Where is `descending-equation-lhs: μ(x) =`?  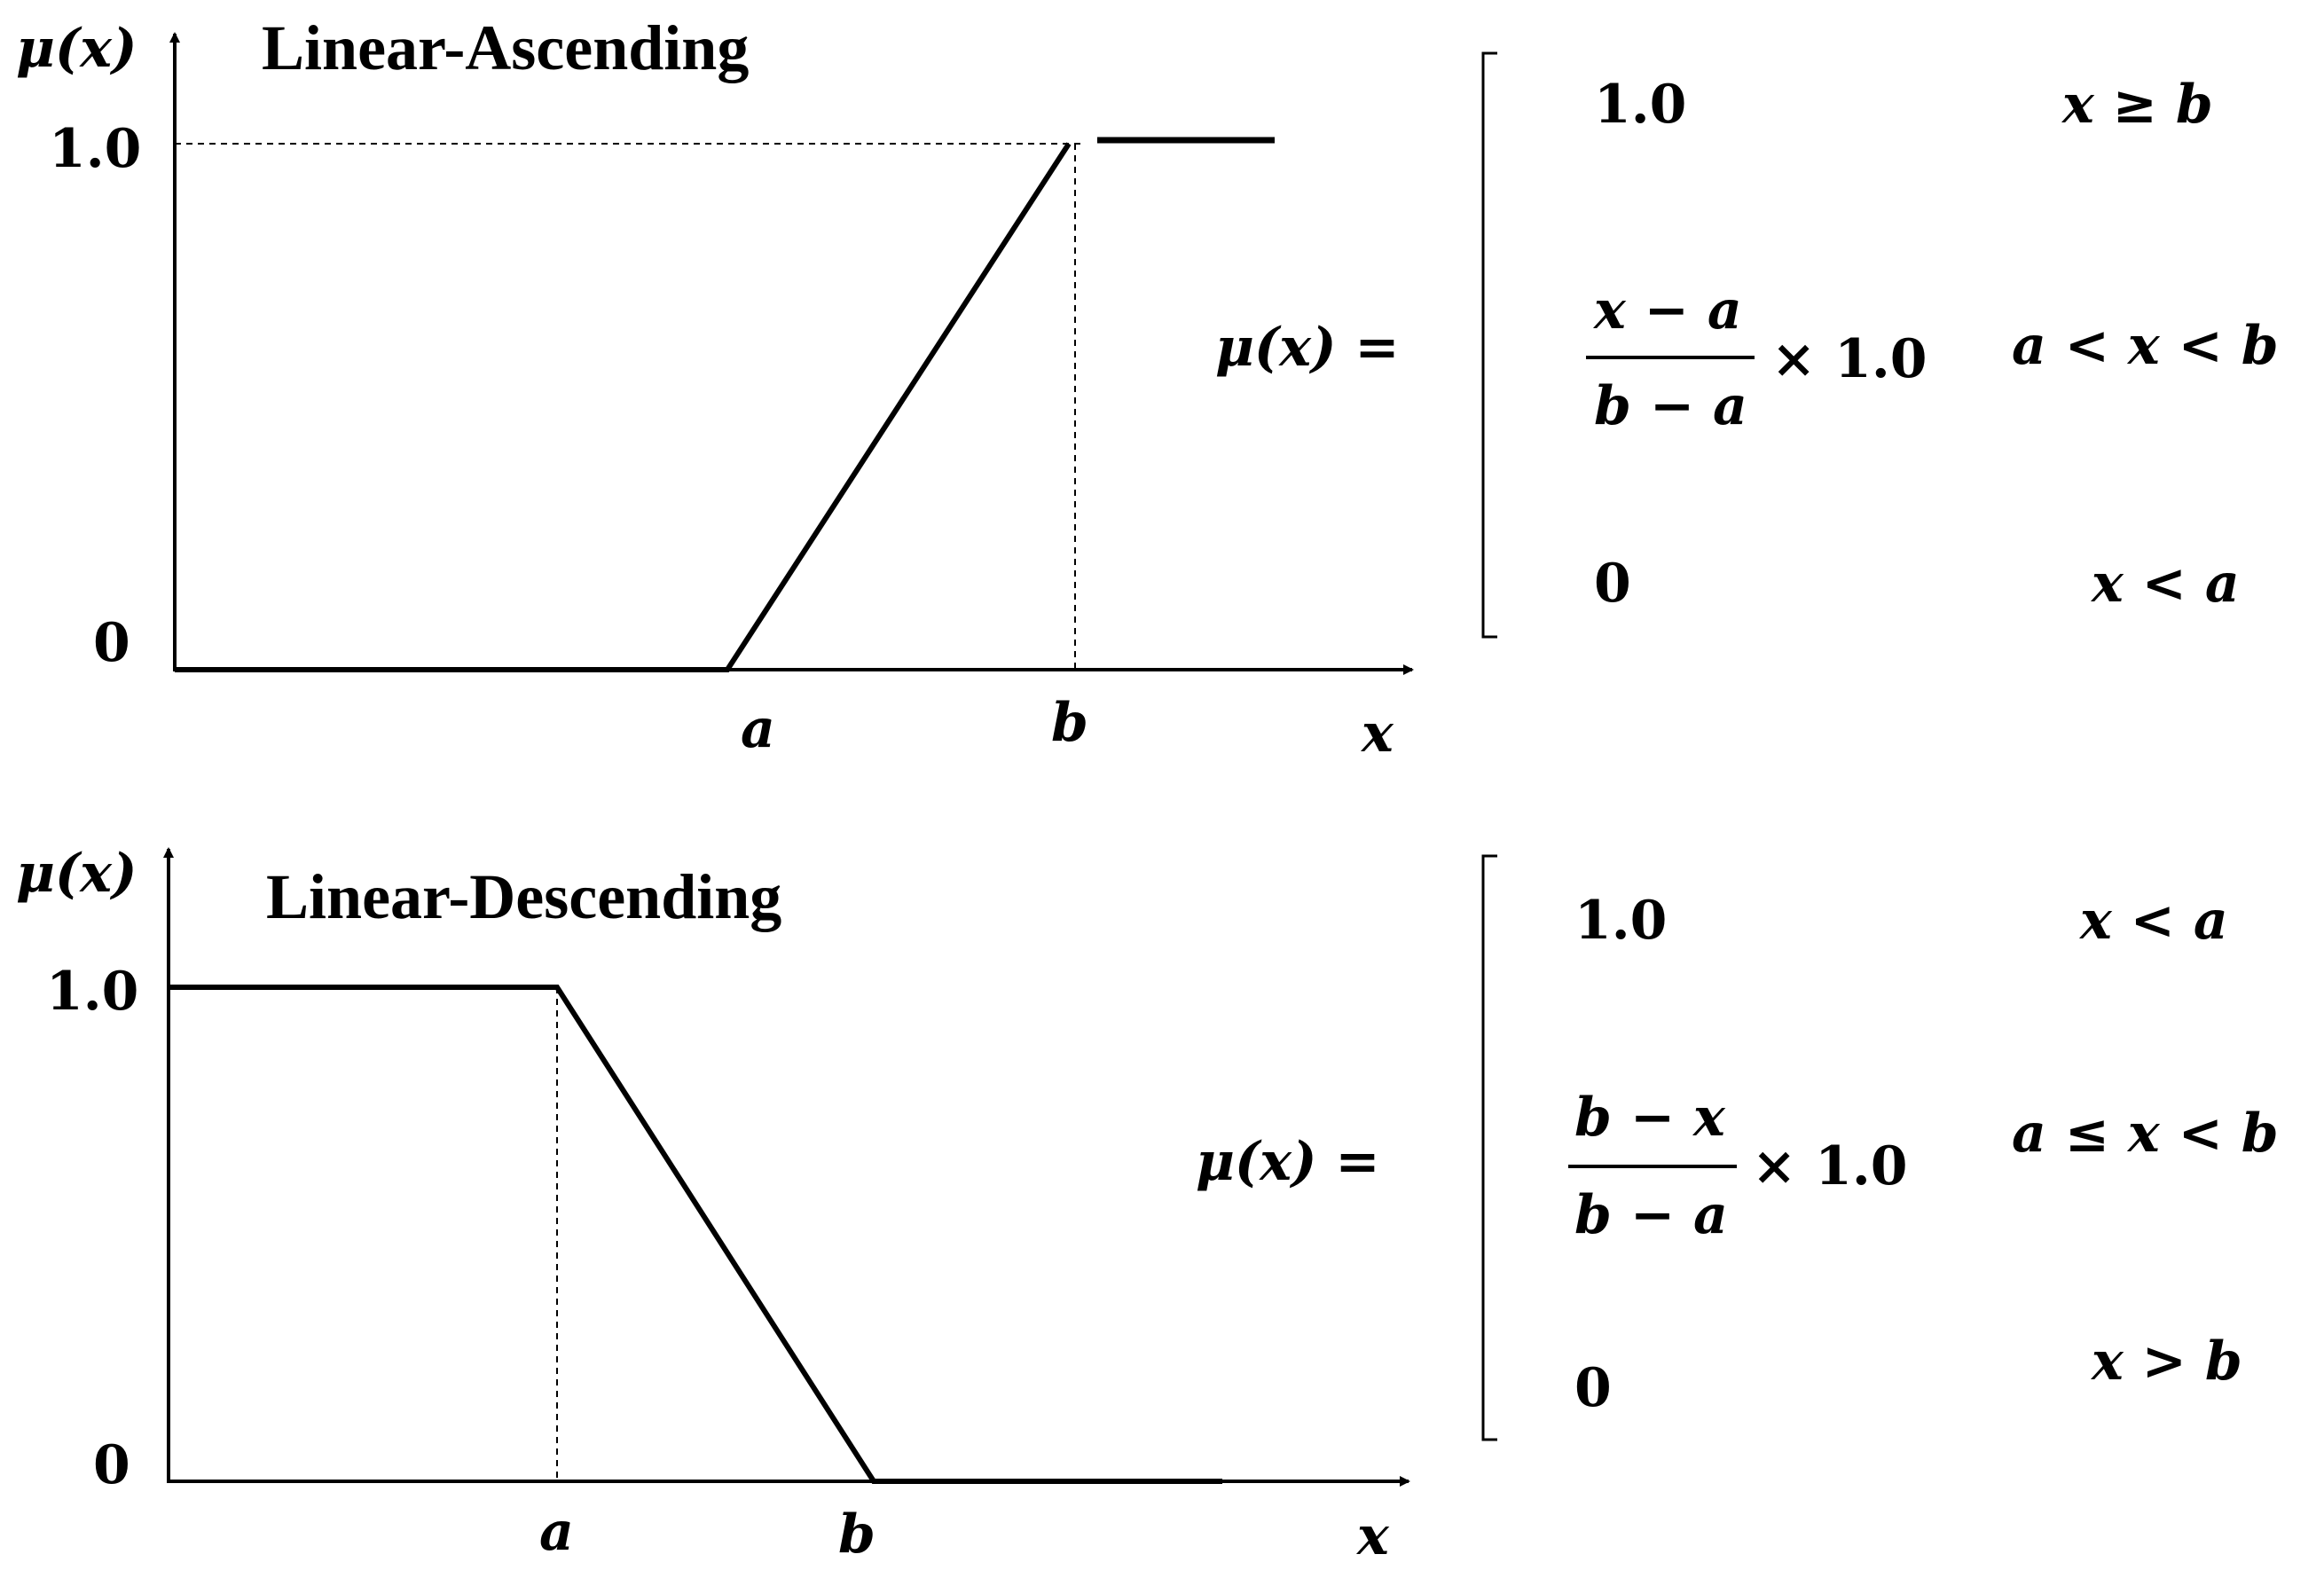
descending-equation-lhs: μ(x) = is located at coordinates (1288, 1162).